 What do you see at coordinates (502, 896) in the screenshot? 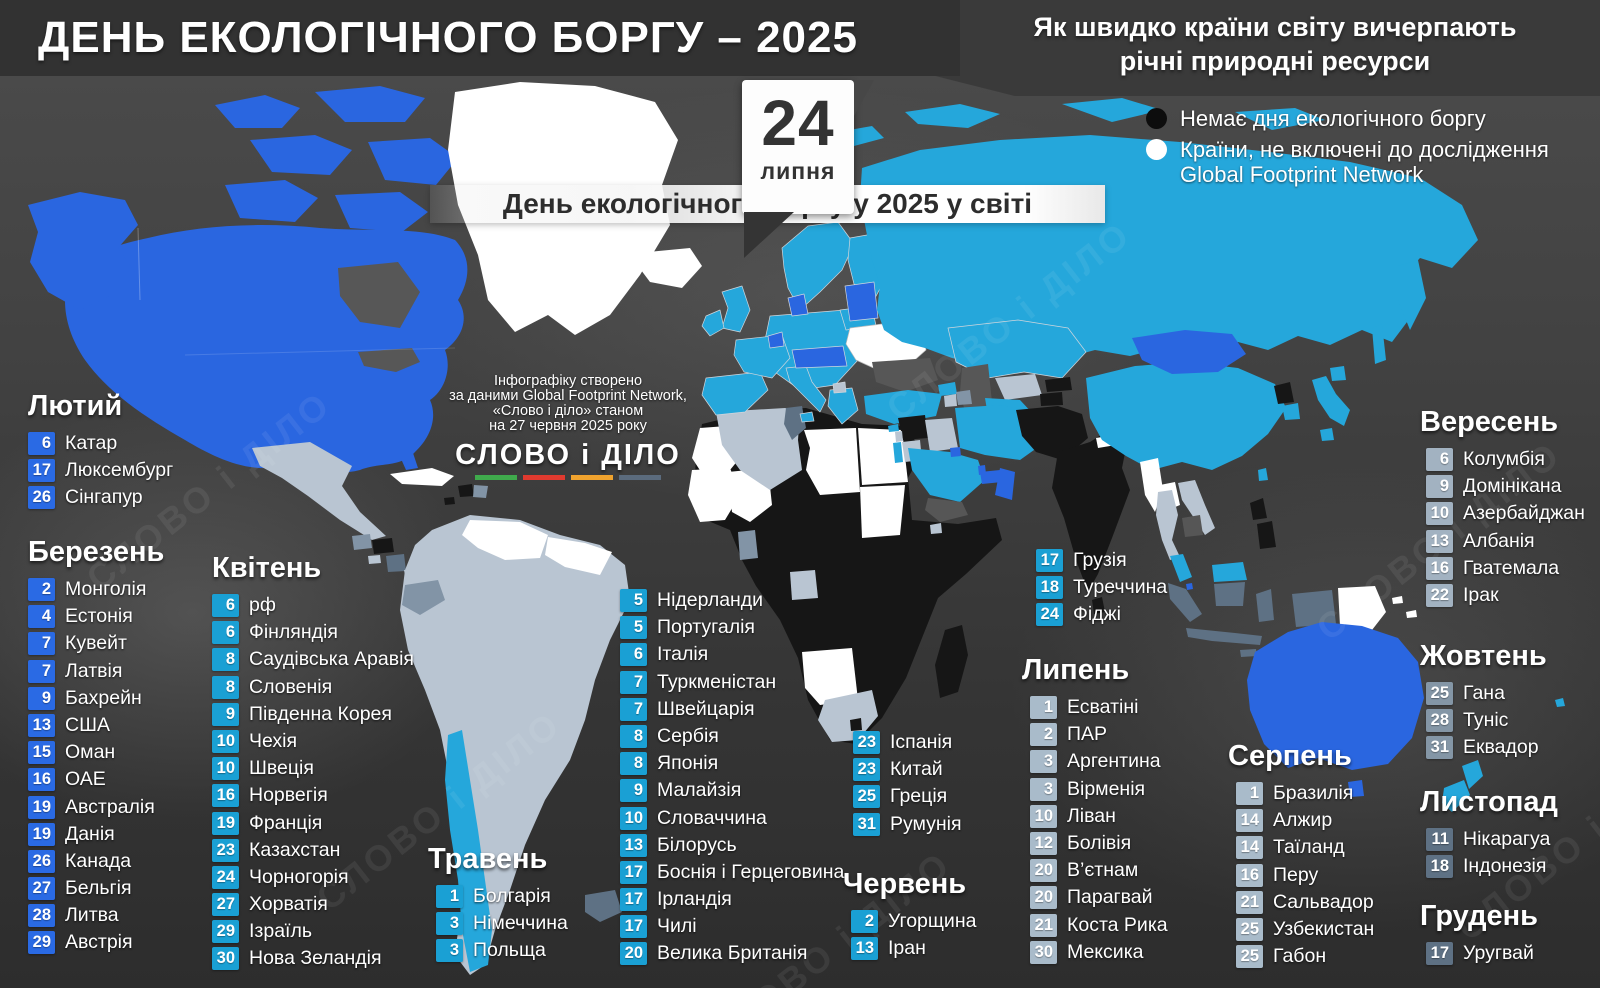
I see `list-item: 1 Болгарія` at bounding box center [502, 896].